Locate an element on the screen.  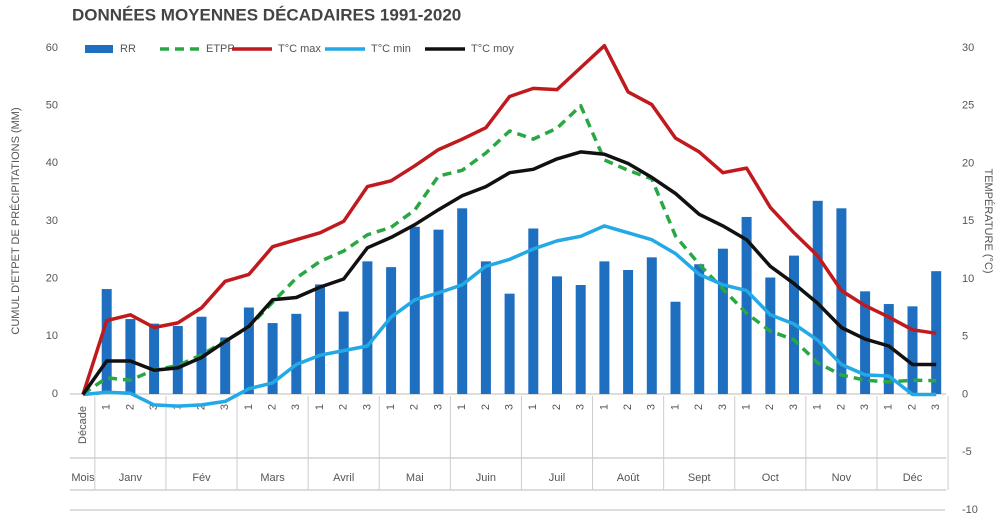
y-axis-title: CUMUL D'ETPET DE PRÉCIPITATIONS (MM) is located at coordinates (15, 220).